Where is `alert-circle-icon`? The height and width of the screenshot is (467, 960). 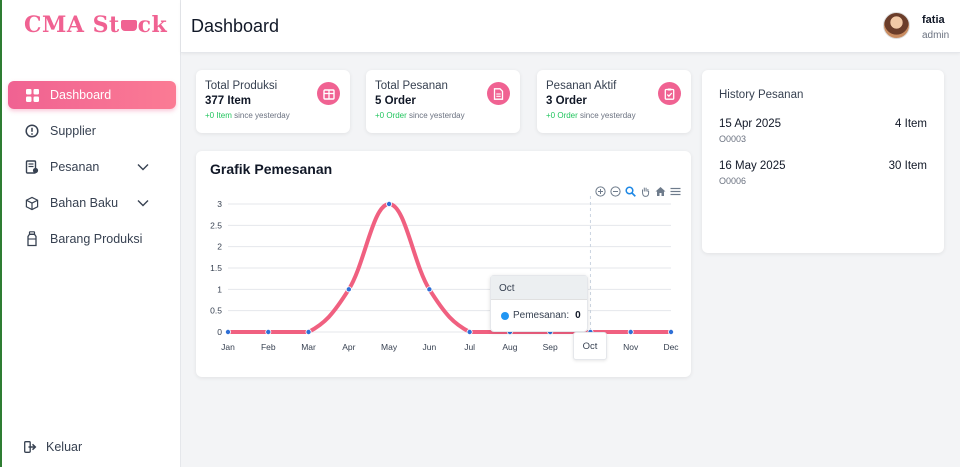
alert-circle-icon is located at coordinates (32, 131).